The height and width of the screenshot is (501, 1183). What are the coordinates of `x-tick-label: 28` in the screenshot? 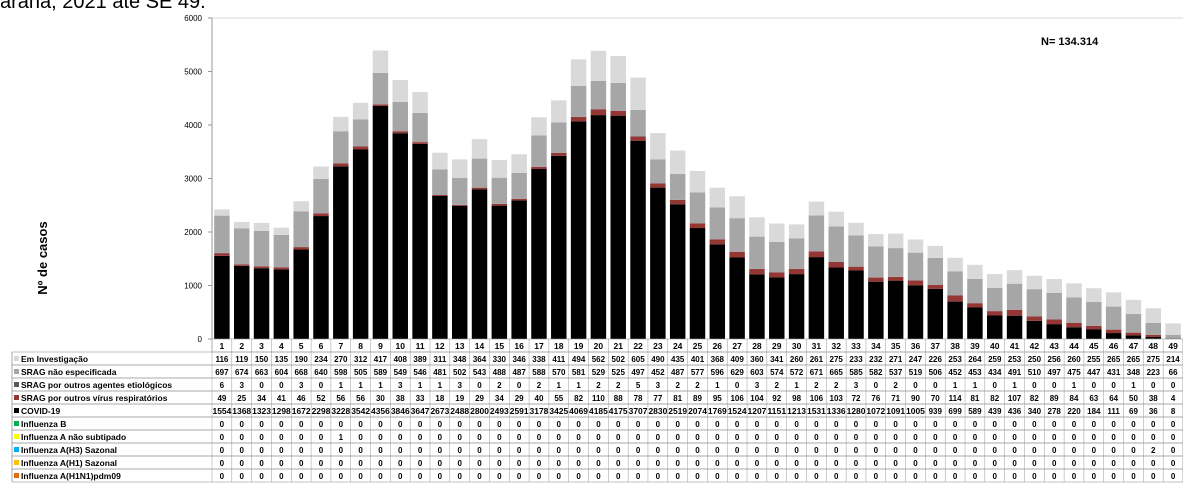 It's located at (757, 346).